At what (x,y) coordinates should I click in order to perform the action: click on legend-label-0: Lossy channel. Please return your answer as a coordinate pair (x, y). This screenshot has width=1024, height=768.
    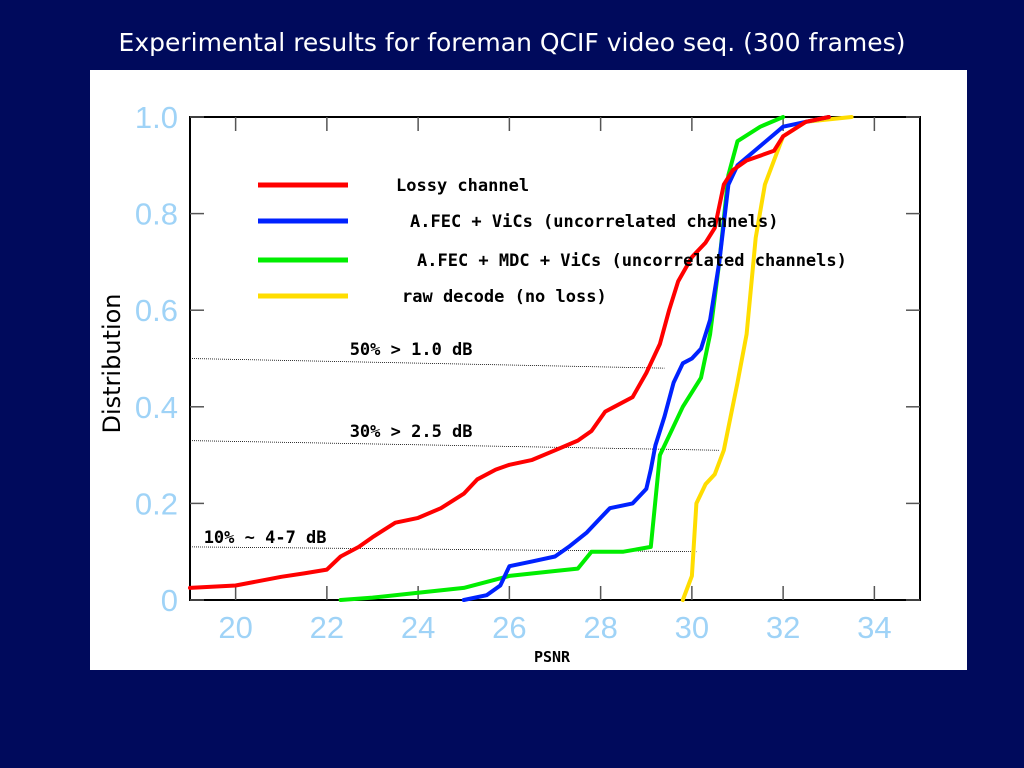
    Looking at the image, I should click on (462, 186).